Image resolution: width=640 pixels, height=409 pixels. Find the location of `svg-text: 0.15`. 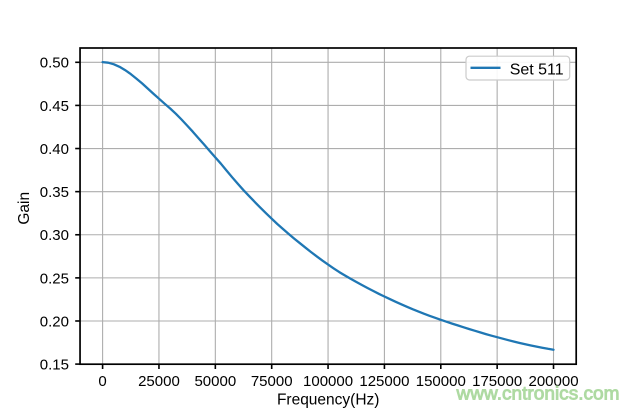

svg-text: 0.15 is located at coordinates (54, 365).